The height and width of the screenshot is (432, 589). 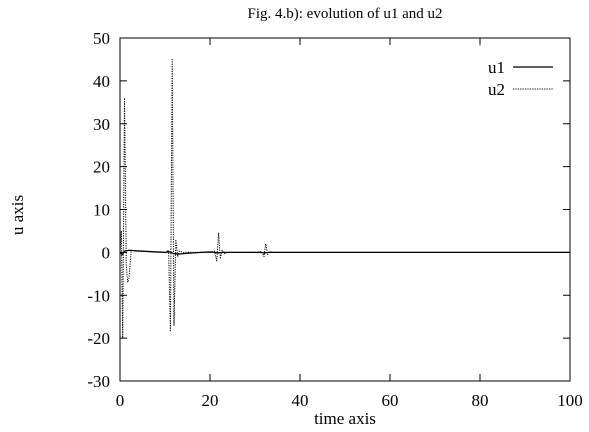 I want to click on y-tick-label: 20, so click(x=101, y=167).